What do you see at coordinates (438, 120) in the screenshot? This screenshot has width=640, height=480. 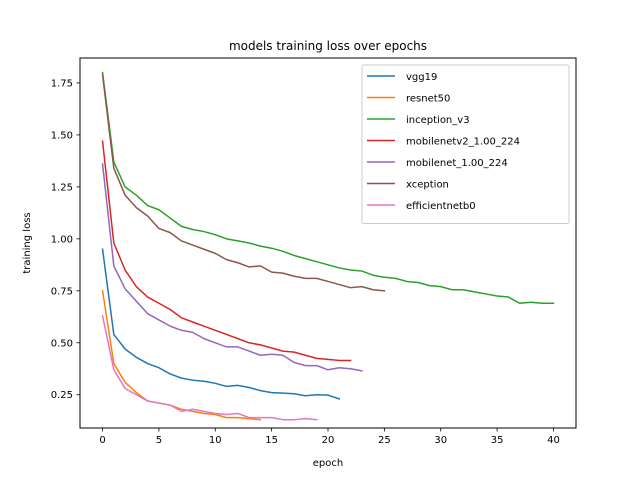 I see `legend-label-inception_v3: inception_v3` at bounding box center [438, 120].